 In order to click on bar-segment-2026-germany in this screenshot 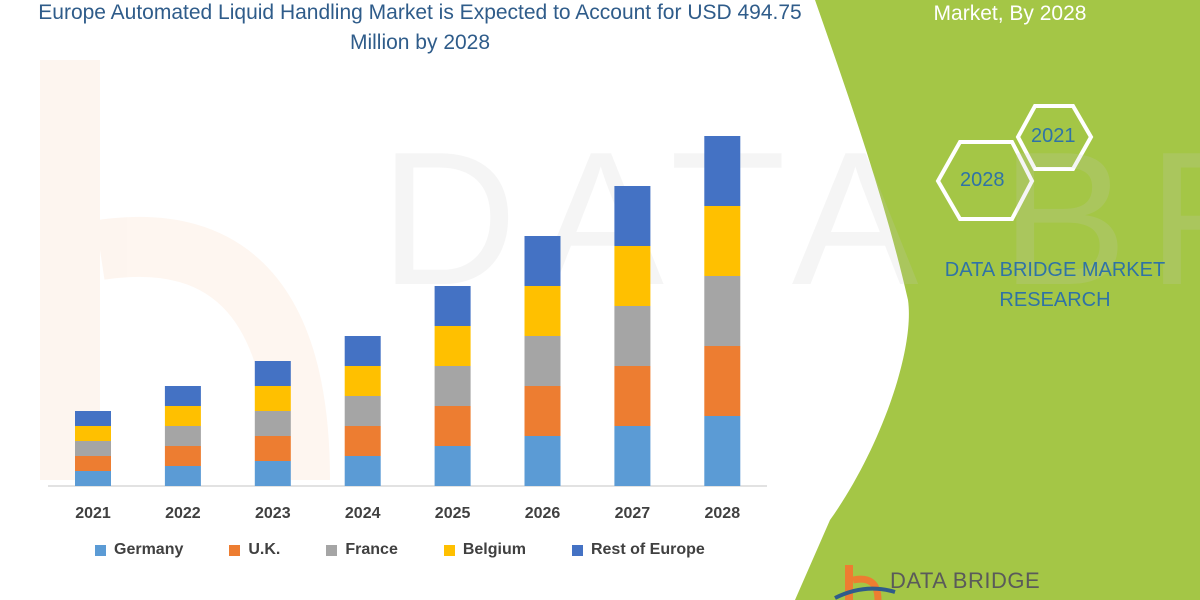, I will do `click(542, 461)`.